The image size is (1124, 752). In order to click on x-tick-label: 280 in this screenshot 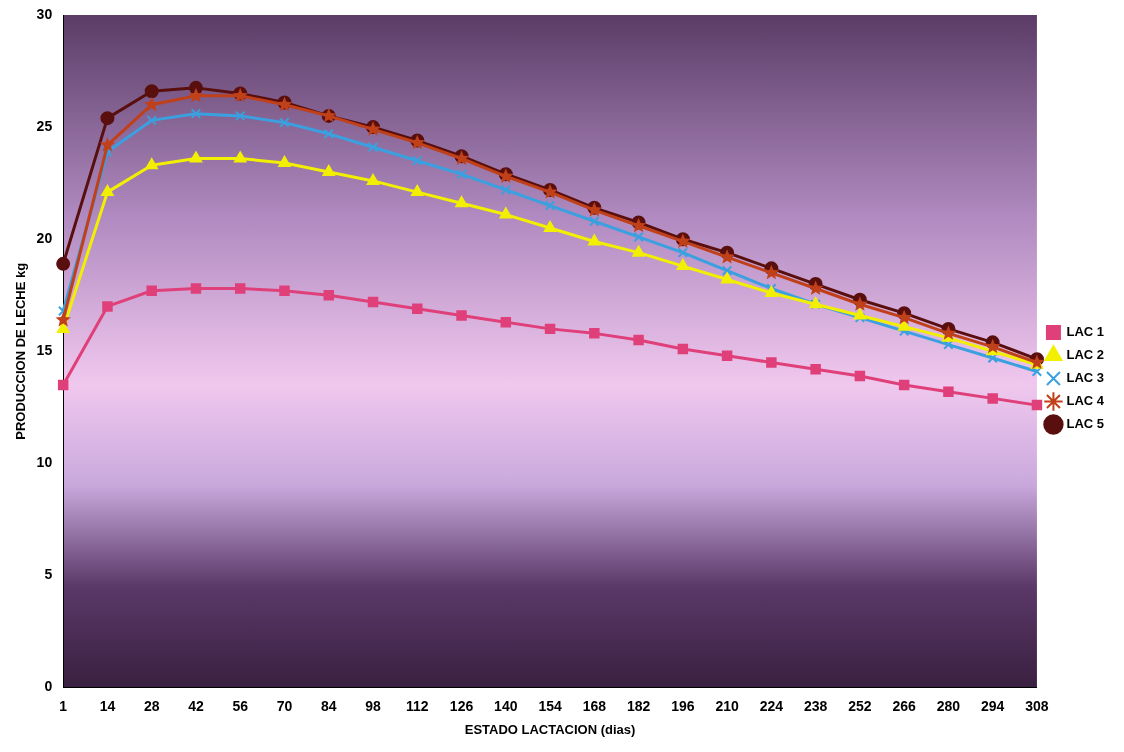, I will do `click(948, 705)`.